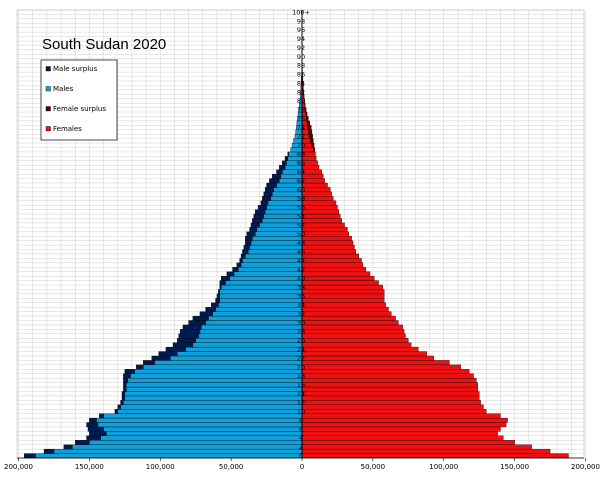  Describe the element at coordinates (301, 145) in the screenshot. I see `age-label: 70` at that location.